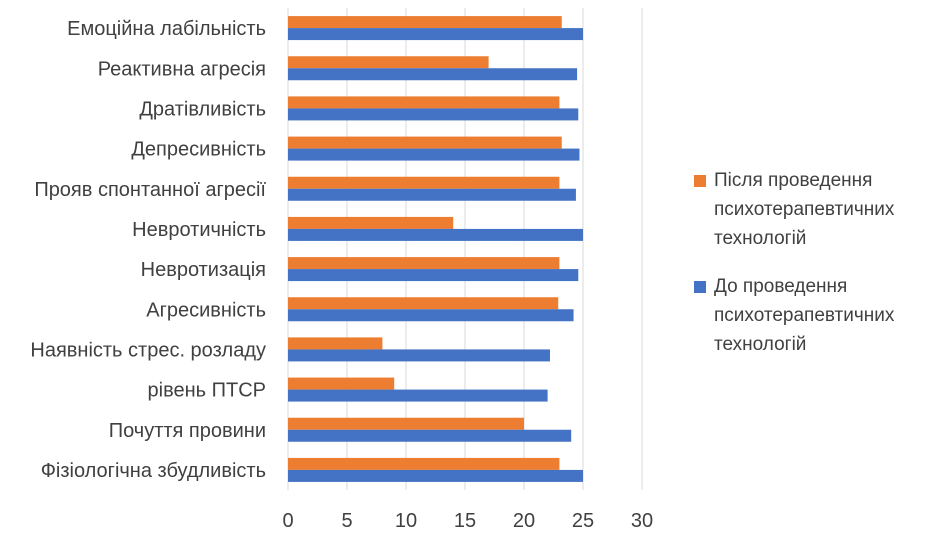  Describe the element at coordinates (187, 431) in the screenshot. I see `category-label: Почуття провини` at that location.